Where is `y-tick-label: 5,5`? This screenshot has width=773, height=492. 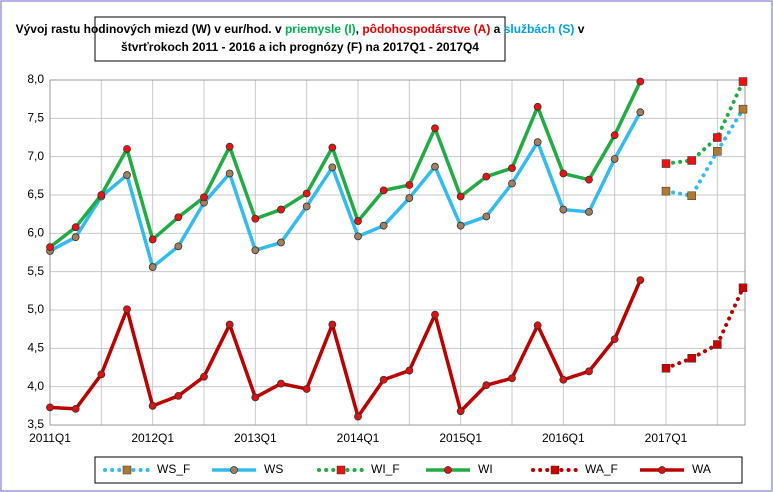 y-tick-label: 5,5 is located at coordinates (35, 271).